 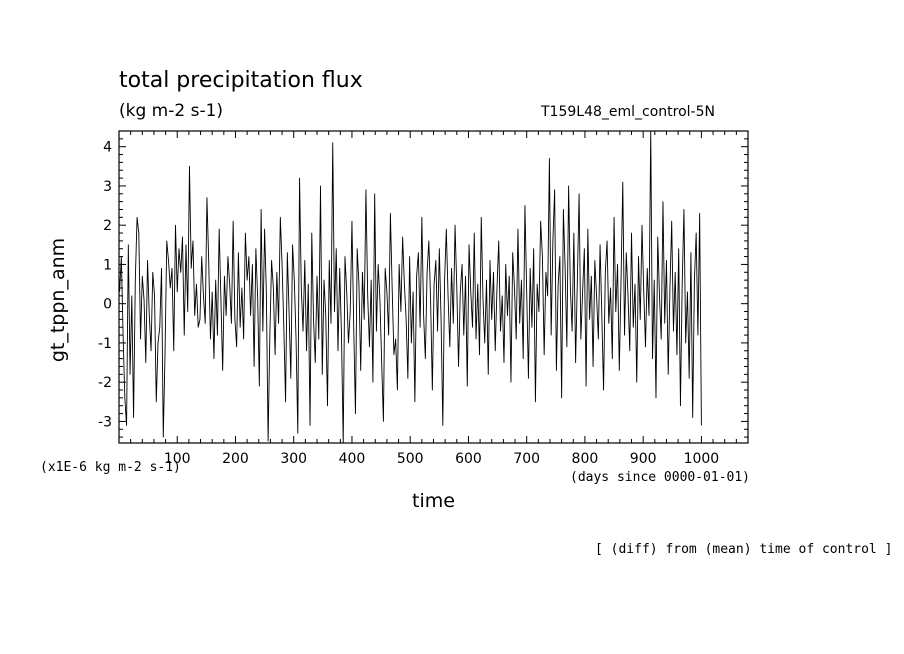 I want to click on x-tick-label: 700, so click(x=526, y=459).